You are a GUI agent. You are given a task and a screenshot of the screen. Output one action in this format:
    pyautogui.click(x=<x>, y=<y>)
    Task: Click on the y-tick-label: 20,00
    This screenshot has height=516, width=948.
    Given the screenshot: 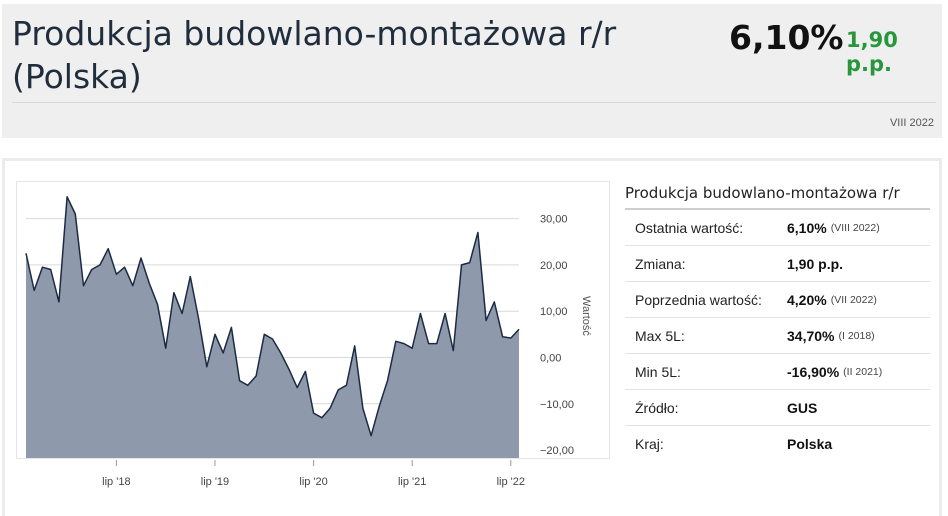 What is the action you would take?
    pyautogui.click(x=554, y=266)
    